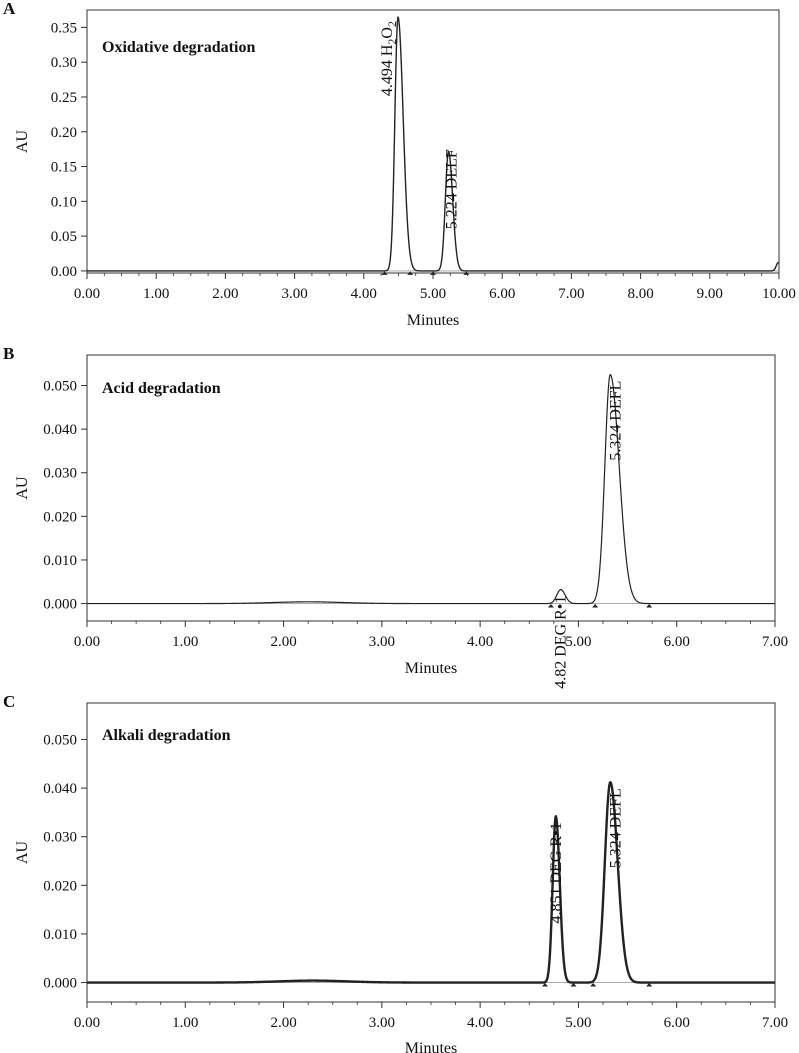 The height and width of the screenshot is (1053, 799). I want to click on y-tick-label: 0.00, so click(64, 272).